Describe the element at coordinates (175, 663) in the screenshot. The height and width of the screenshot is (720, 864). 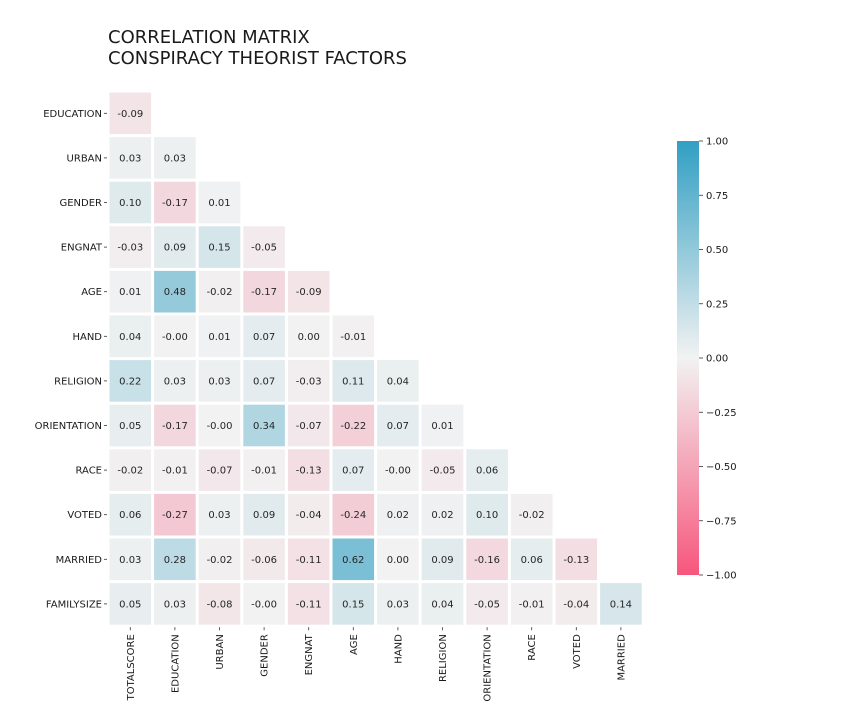
I see `column-tick-label: EDUCATION` at that location.